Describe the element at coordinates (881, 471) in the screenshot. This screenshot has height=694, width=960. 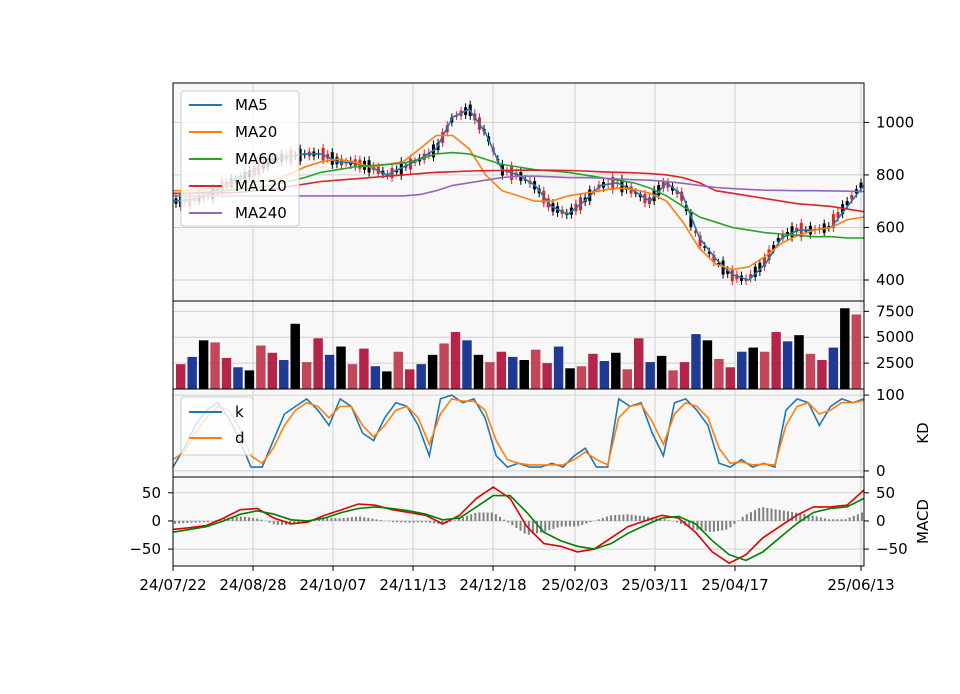
I see `kd-panel-ytick-label: 0` at that location.